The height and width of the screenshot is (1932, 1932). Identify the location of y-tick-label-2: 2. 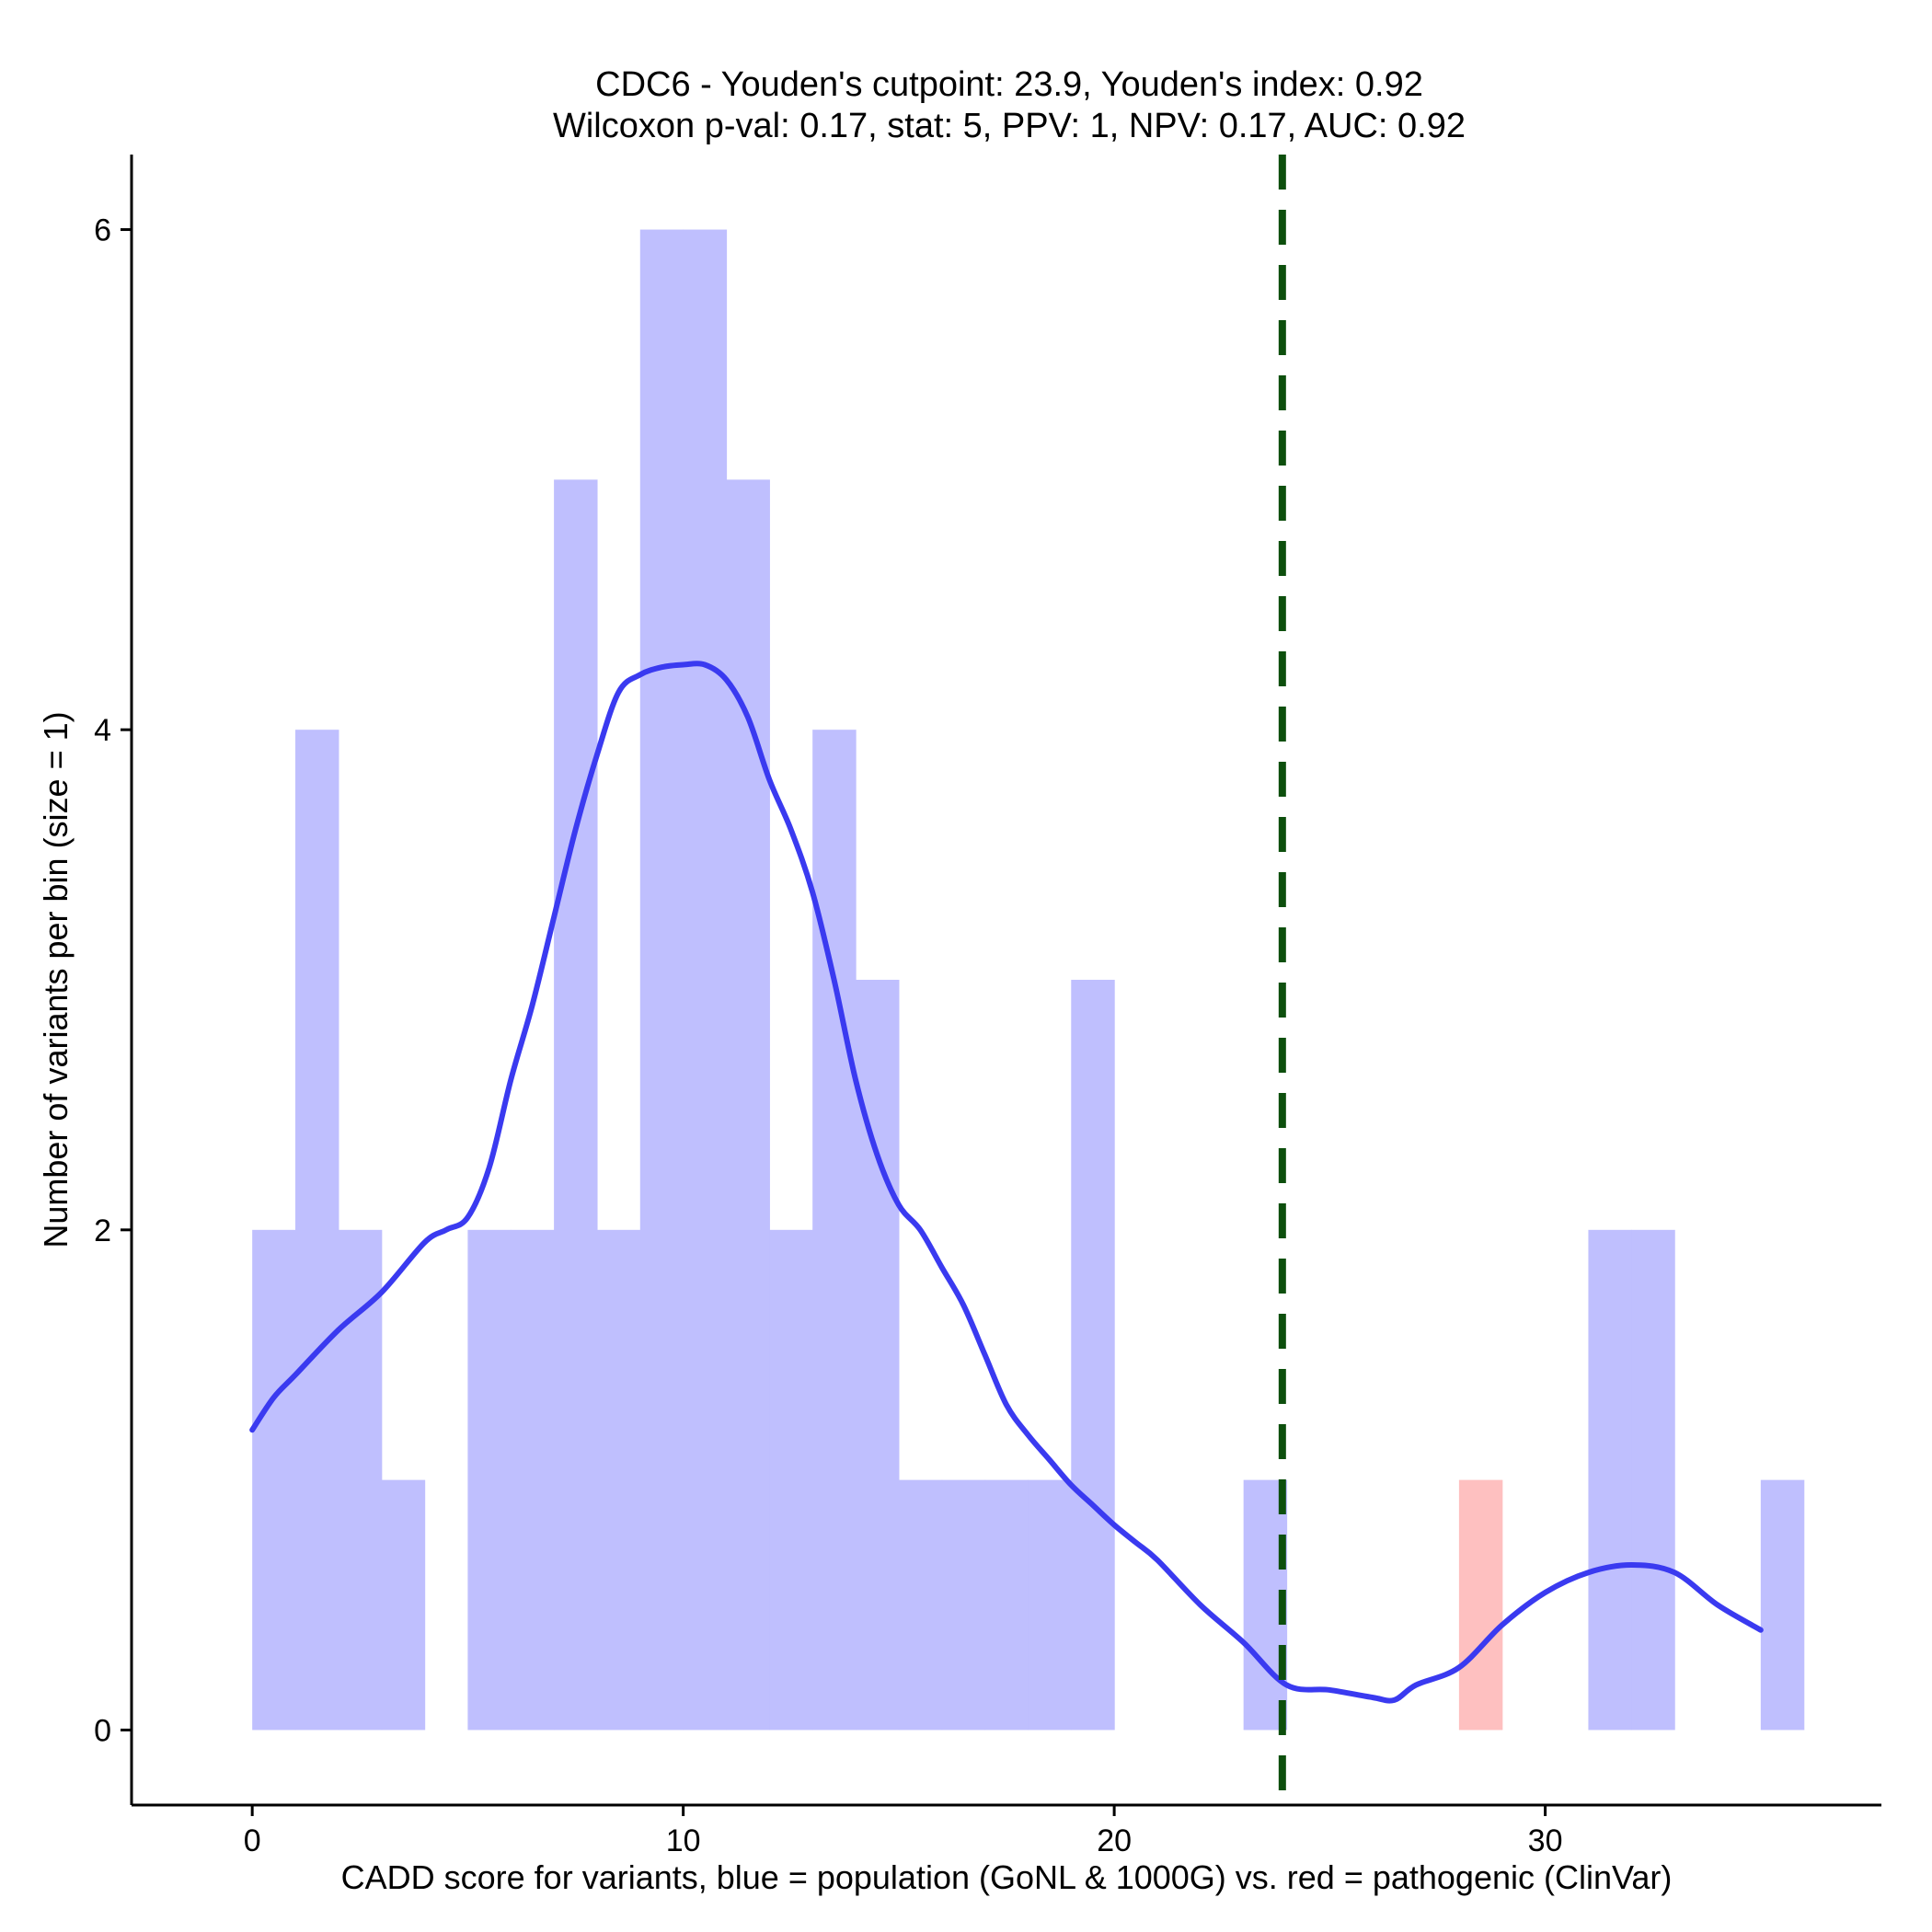
(102, 1230).